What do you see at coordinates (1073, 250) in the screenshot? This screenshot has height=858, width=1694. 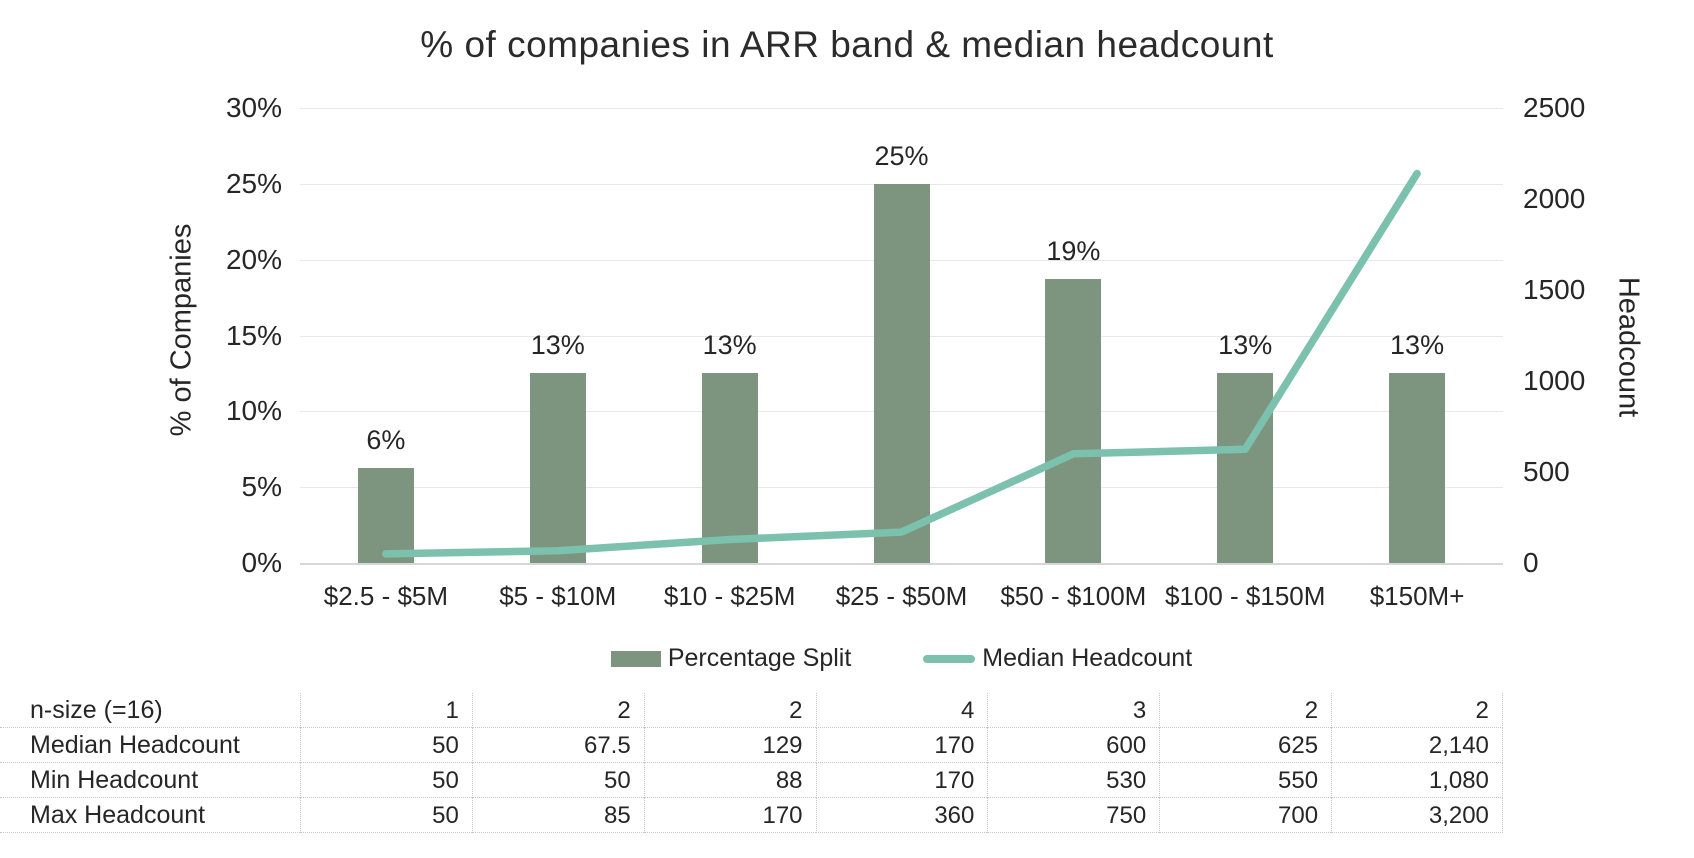 I see `bar-value-label: 19%` at bounding box center [1073, 250].